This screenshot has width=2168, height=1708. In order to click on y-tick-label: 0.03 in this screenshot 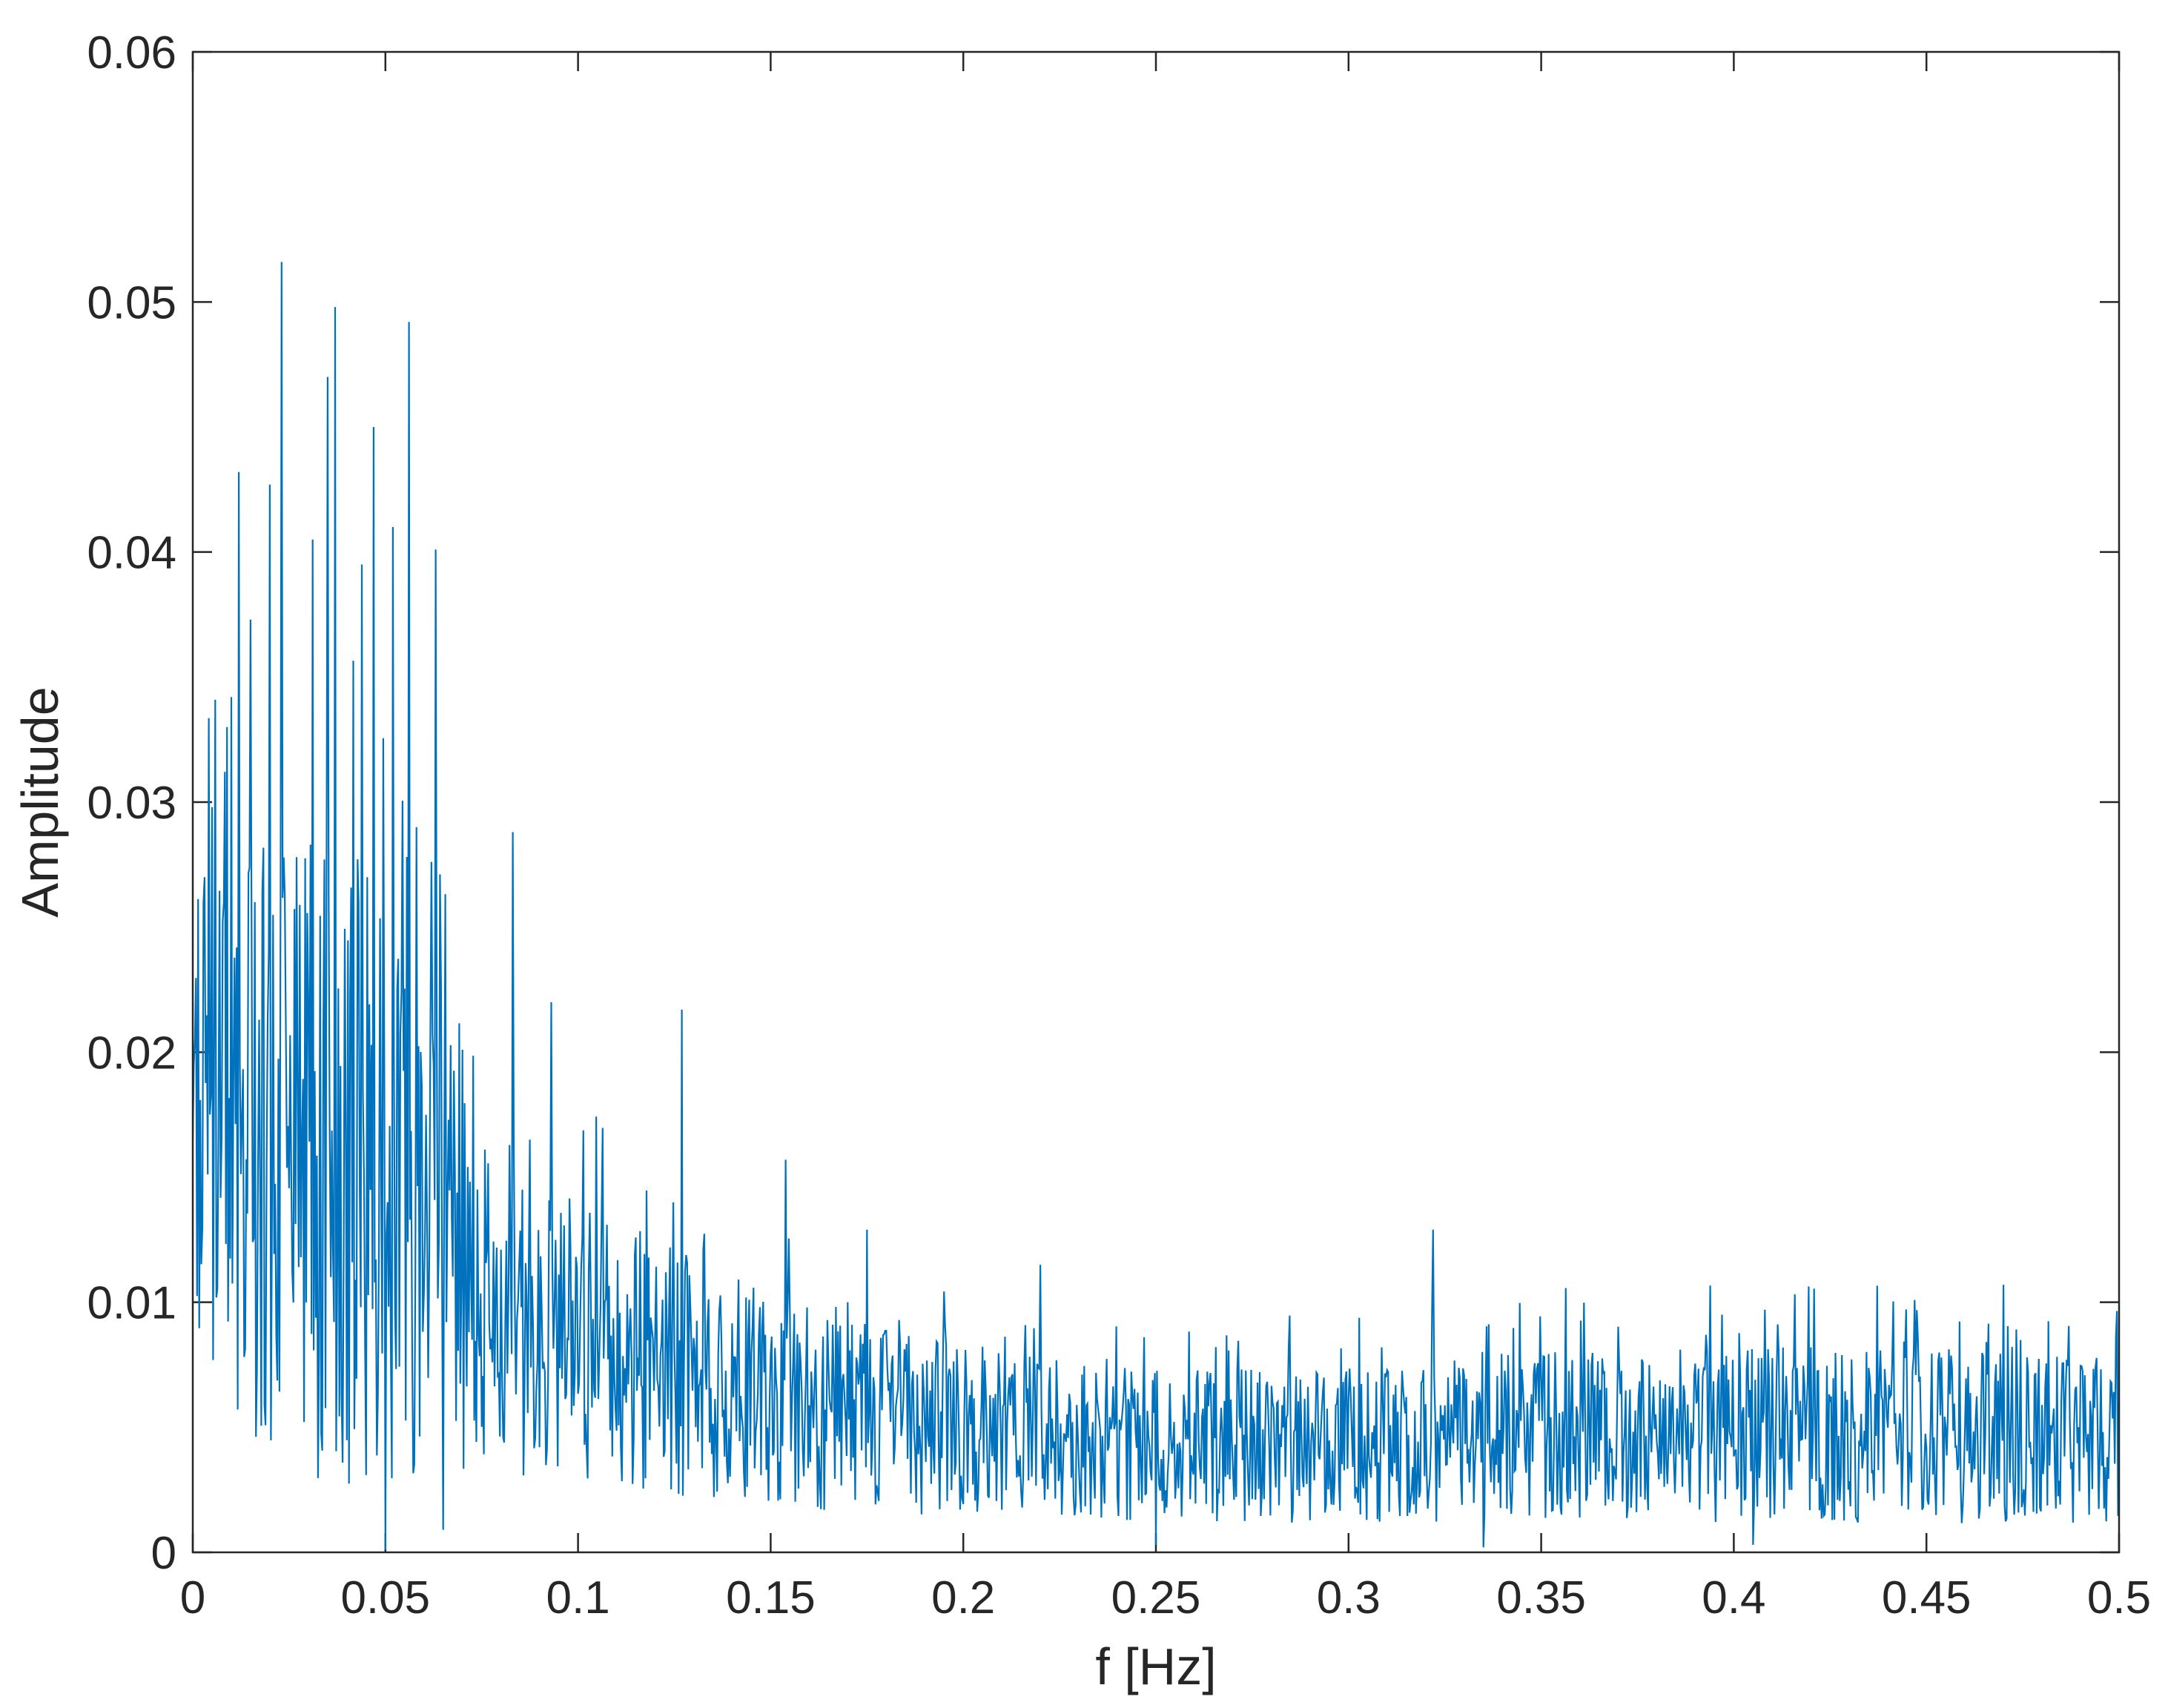, I will do `click(131, 803)`.